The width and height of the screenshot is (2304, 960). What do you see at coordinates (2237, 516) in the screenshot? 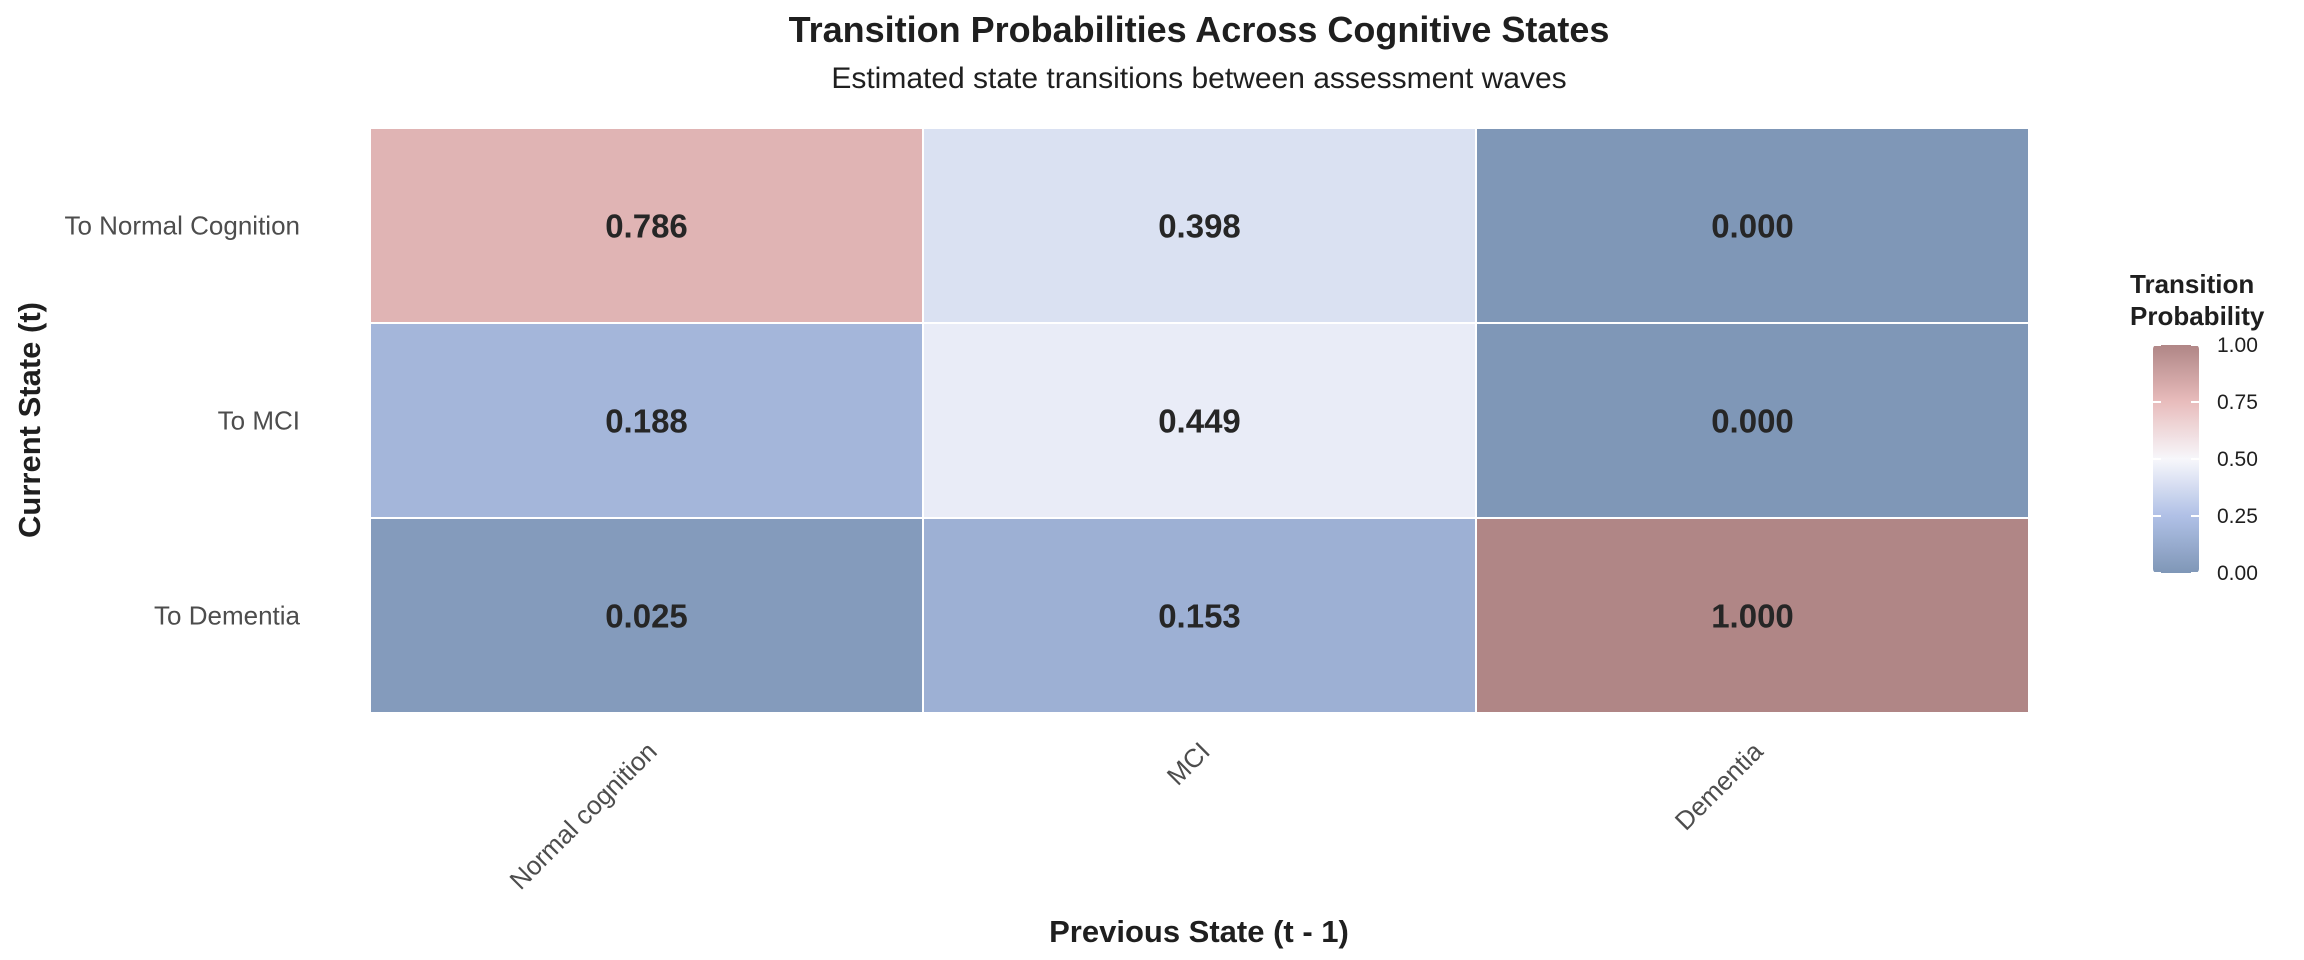
I see `legend-tick-label: 0.25` at bounding box center [2237, 516].